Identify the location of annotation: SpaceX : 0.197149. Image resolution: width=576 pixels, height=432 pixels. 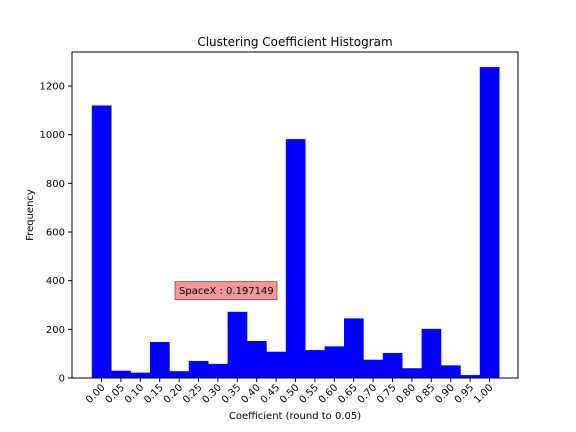
(226, 291).